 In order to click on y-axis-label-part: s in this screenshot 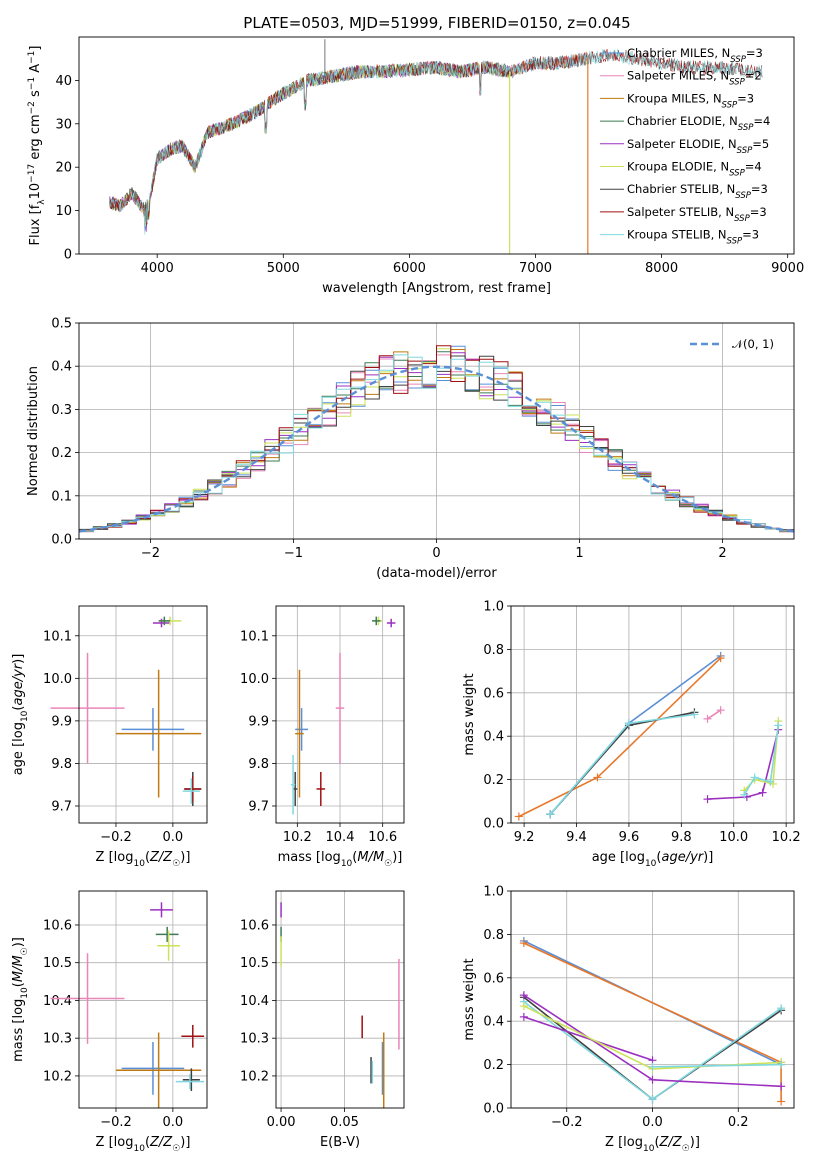, I will do `click(35, 95)`.